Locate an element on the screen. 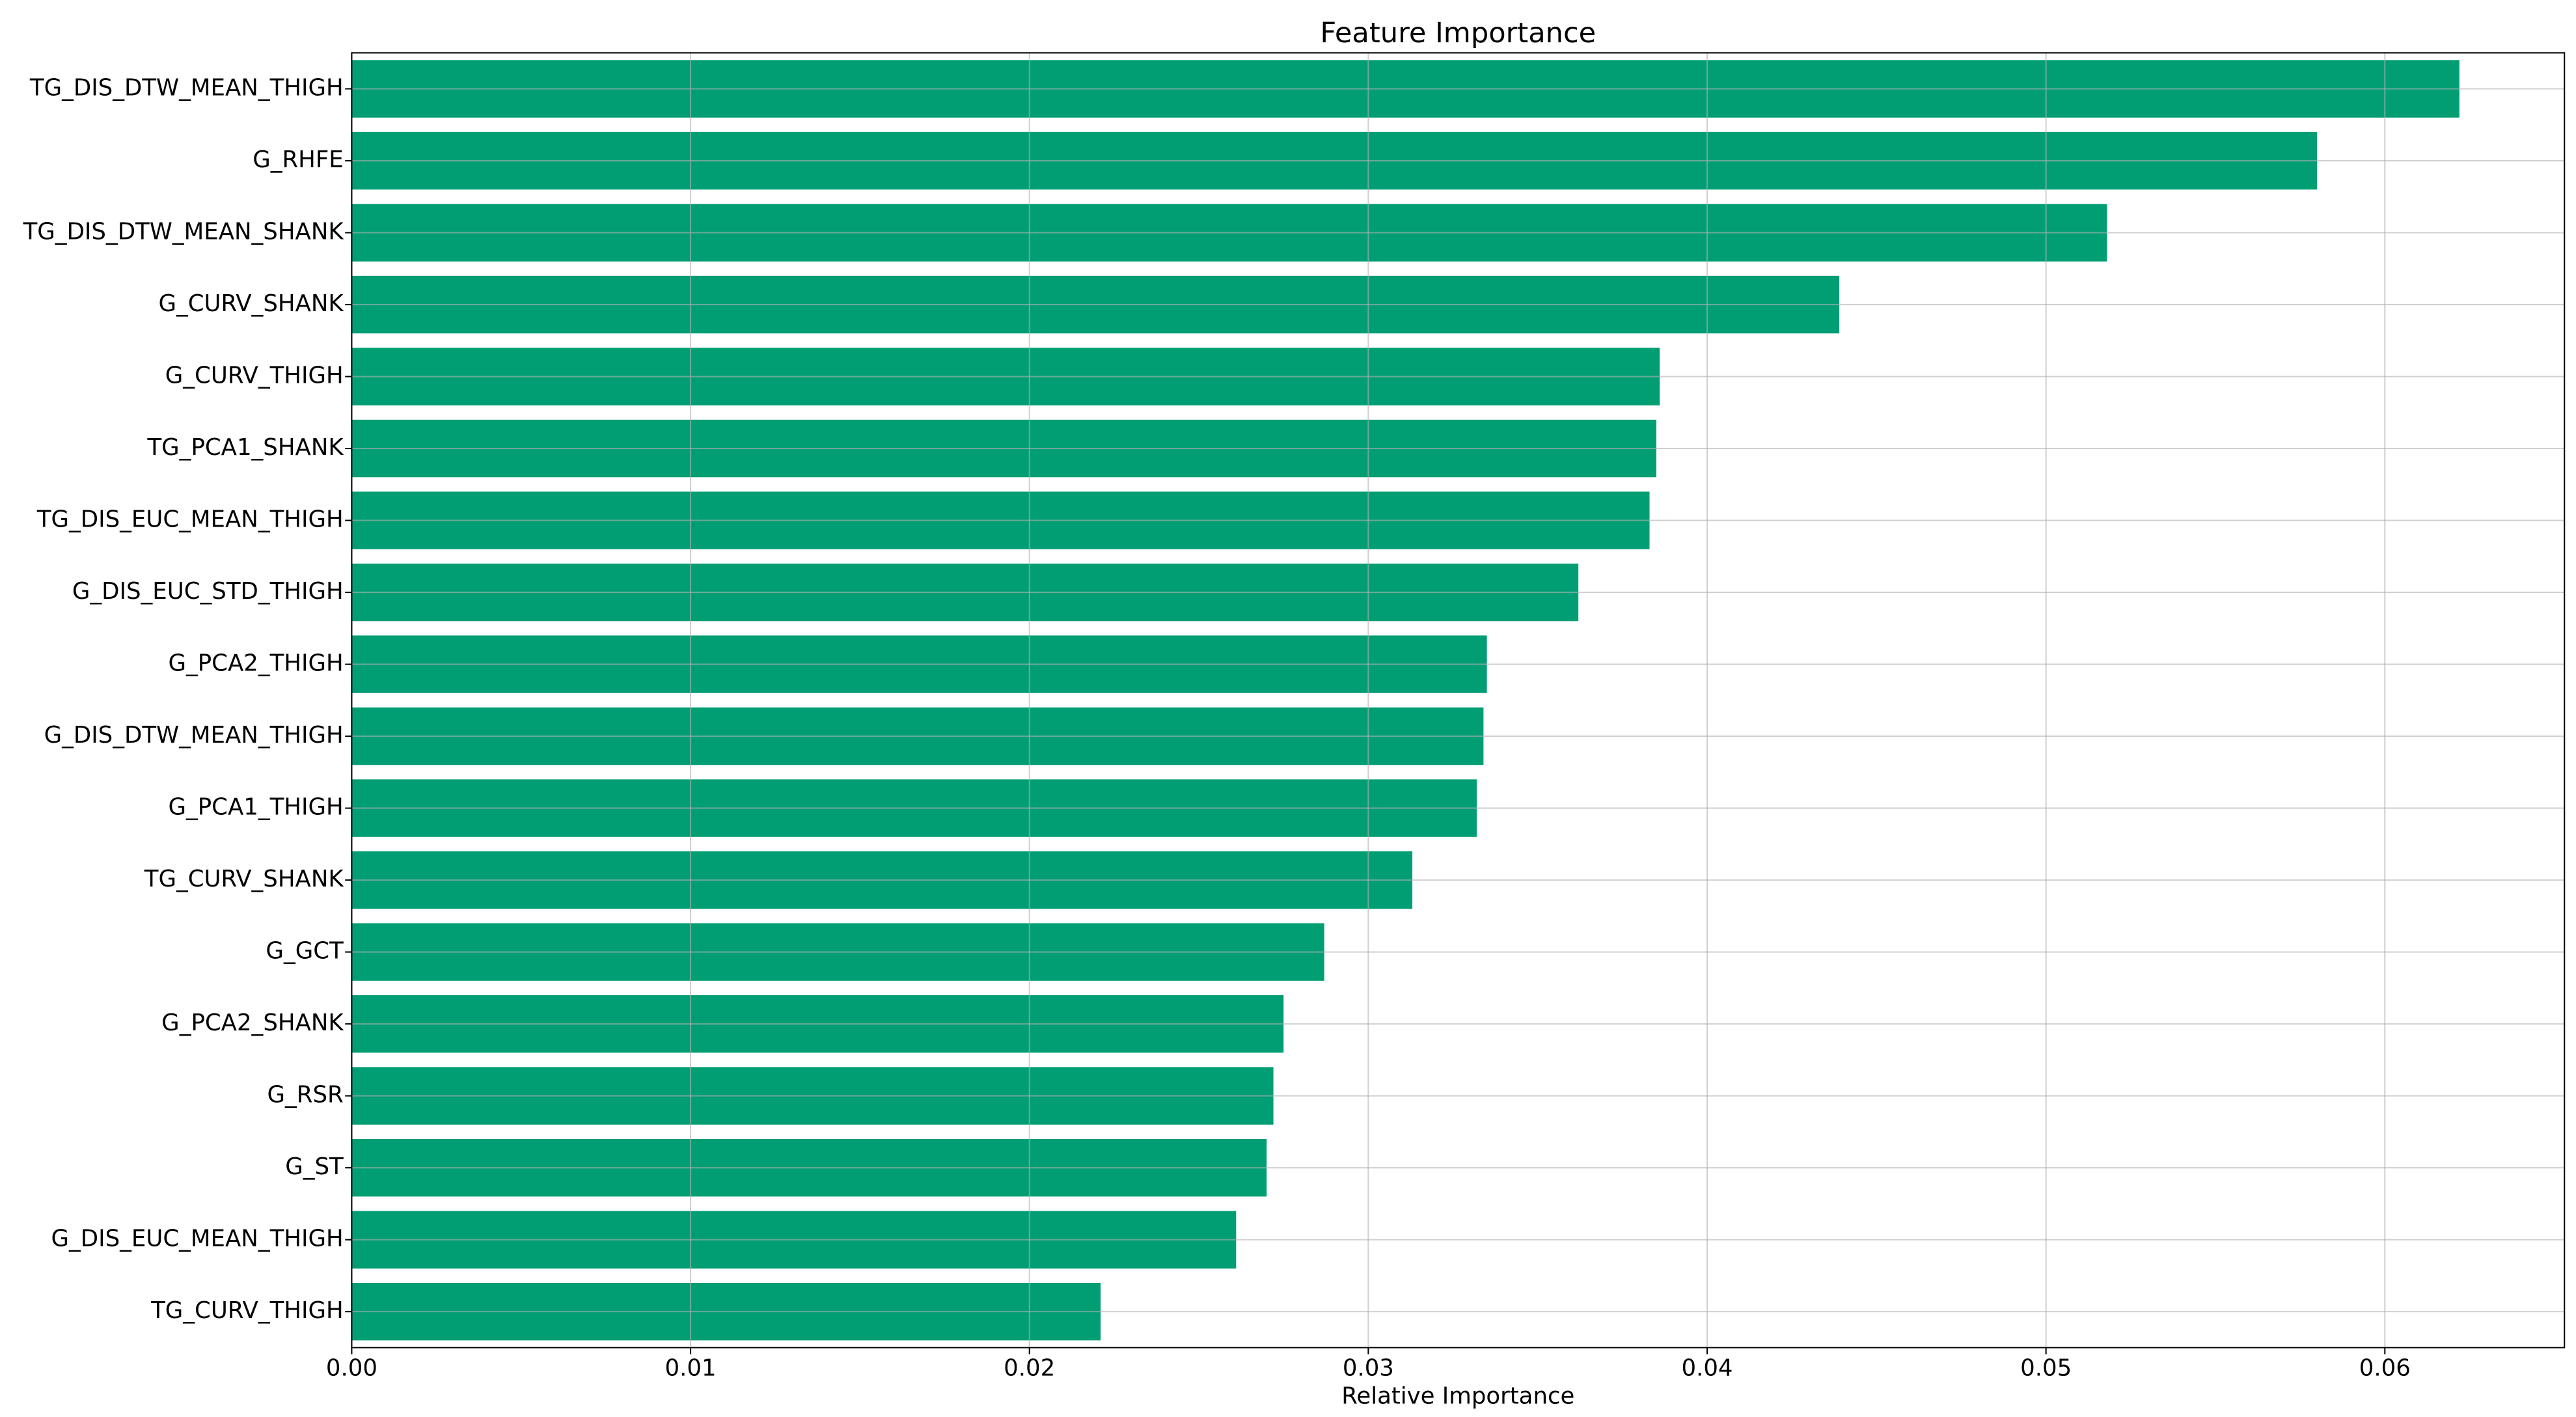 The image size is (2576, 1417). y-tick-label: G_GCT is located at coordinates (305, 951).